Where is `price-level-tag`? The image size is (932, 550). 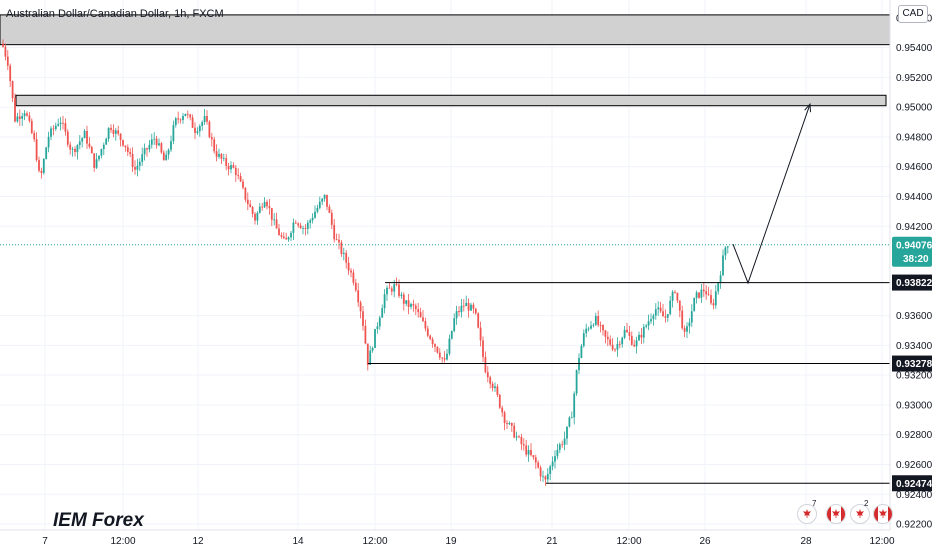 price-level-tag is located at coordinates (912, 282).